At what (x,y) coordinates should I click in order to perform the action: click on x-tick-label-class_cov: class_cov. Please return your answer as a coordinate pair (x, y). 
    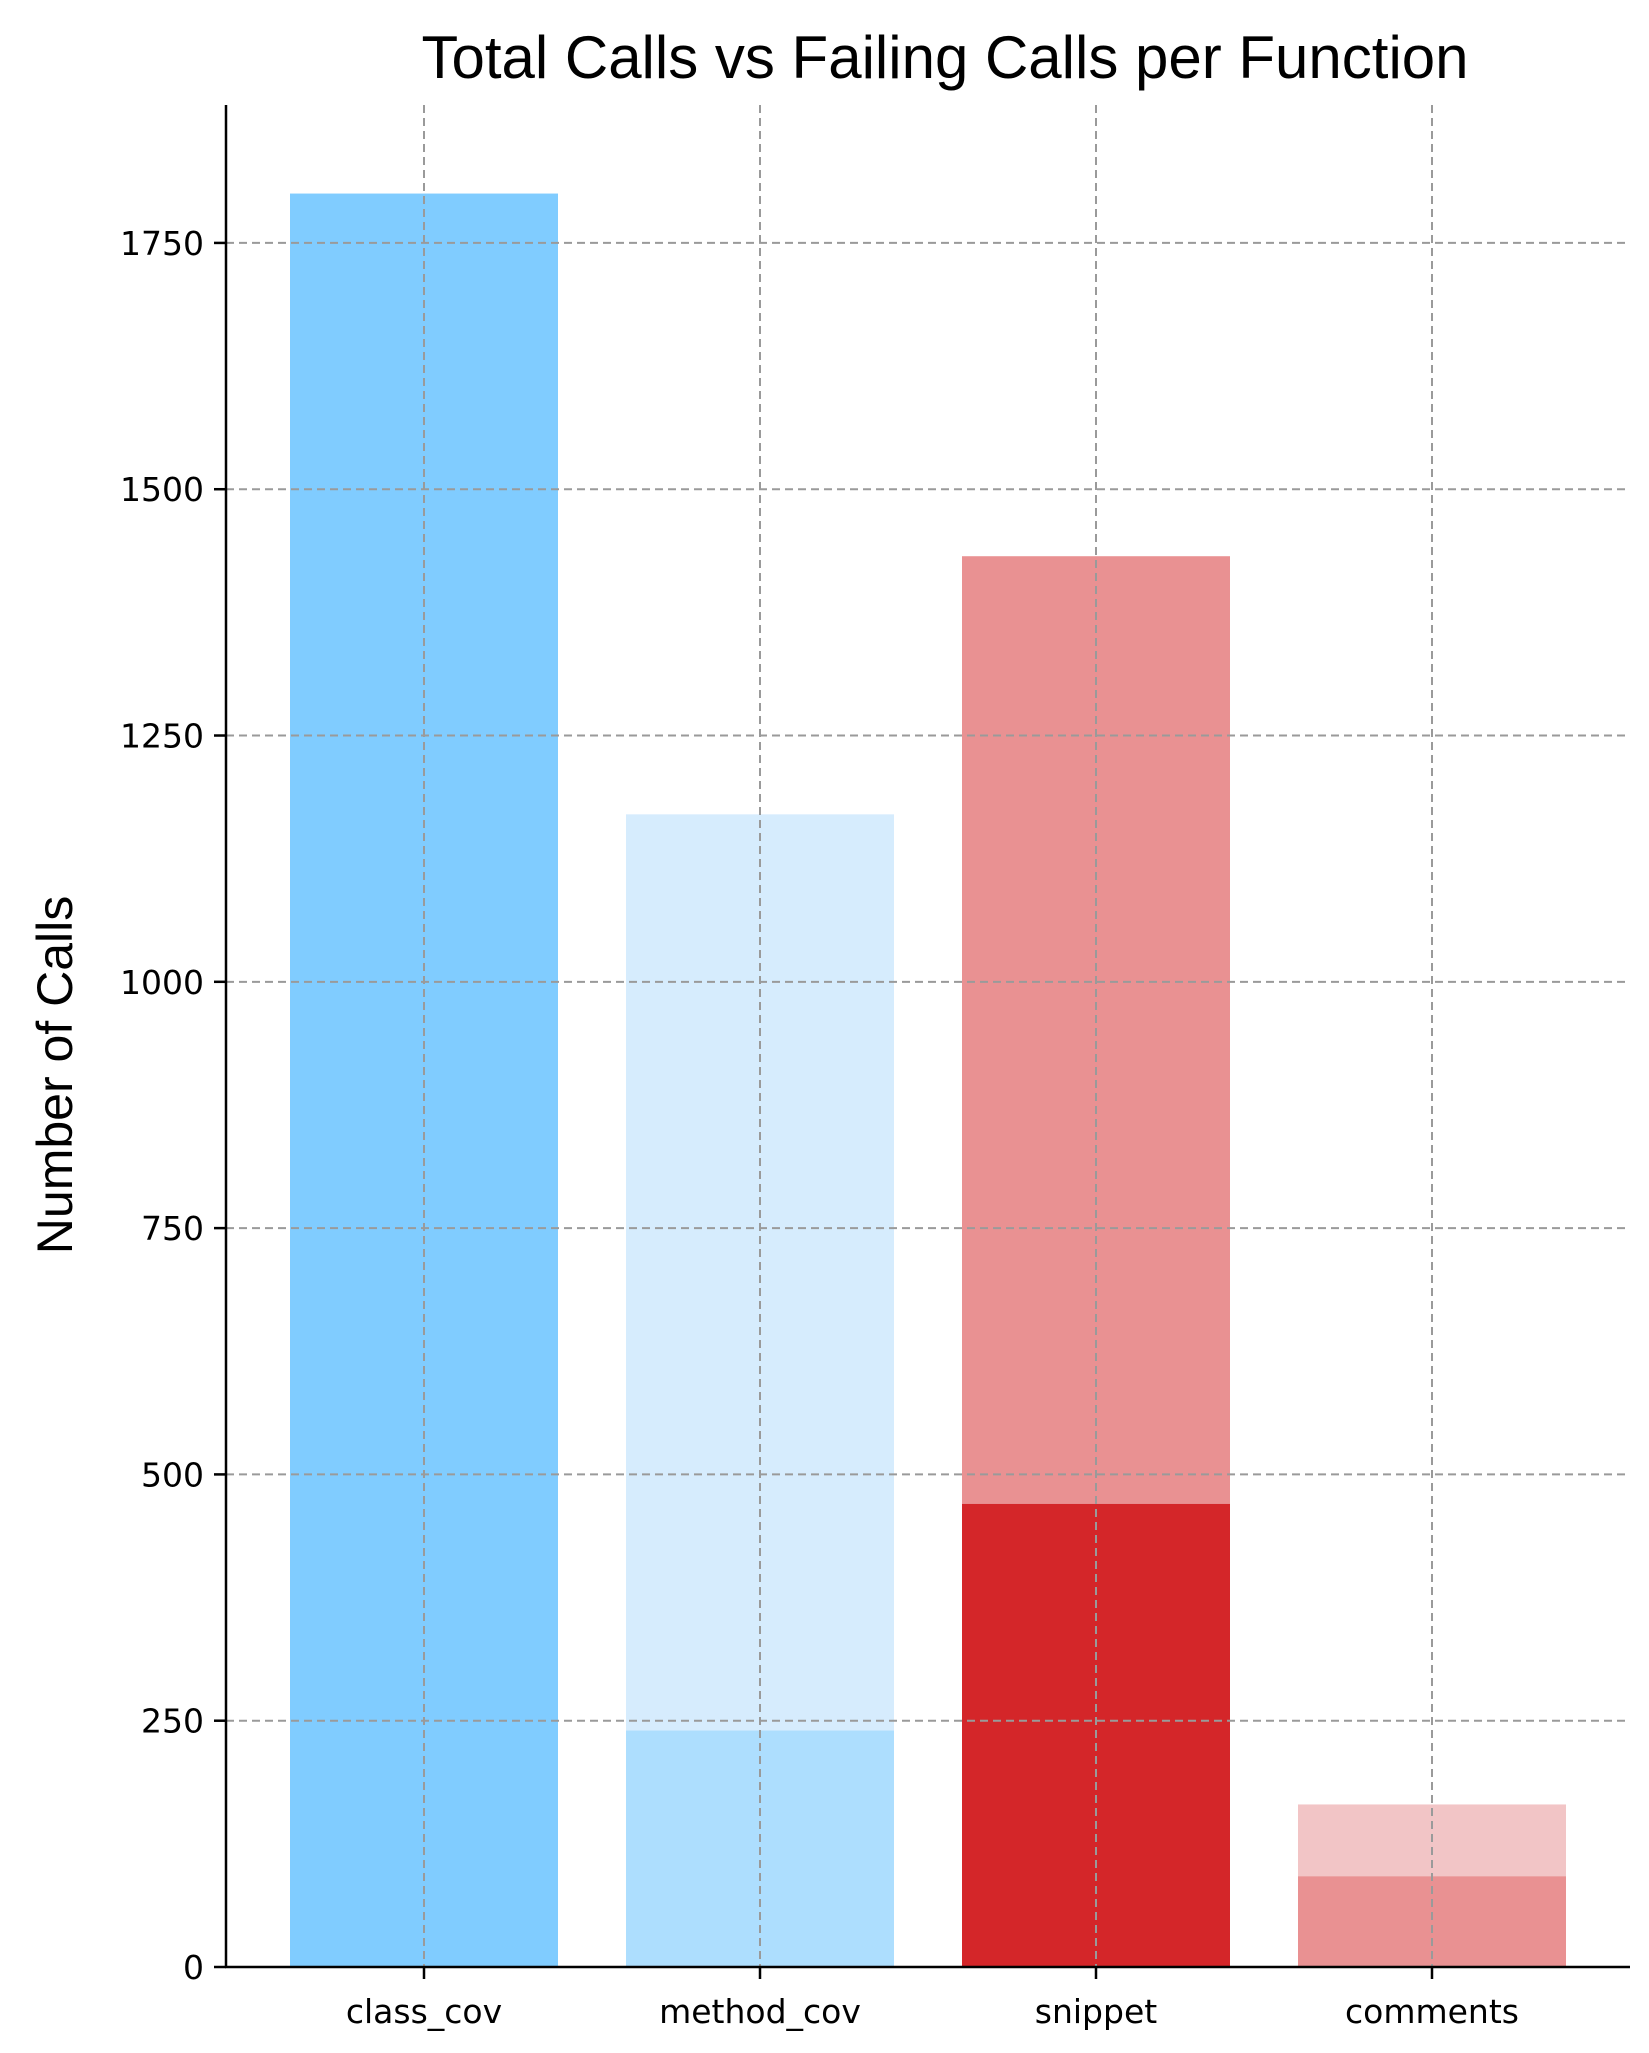
    Looking at the image, I should click on (424, 2011).